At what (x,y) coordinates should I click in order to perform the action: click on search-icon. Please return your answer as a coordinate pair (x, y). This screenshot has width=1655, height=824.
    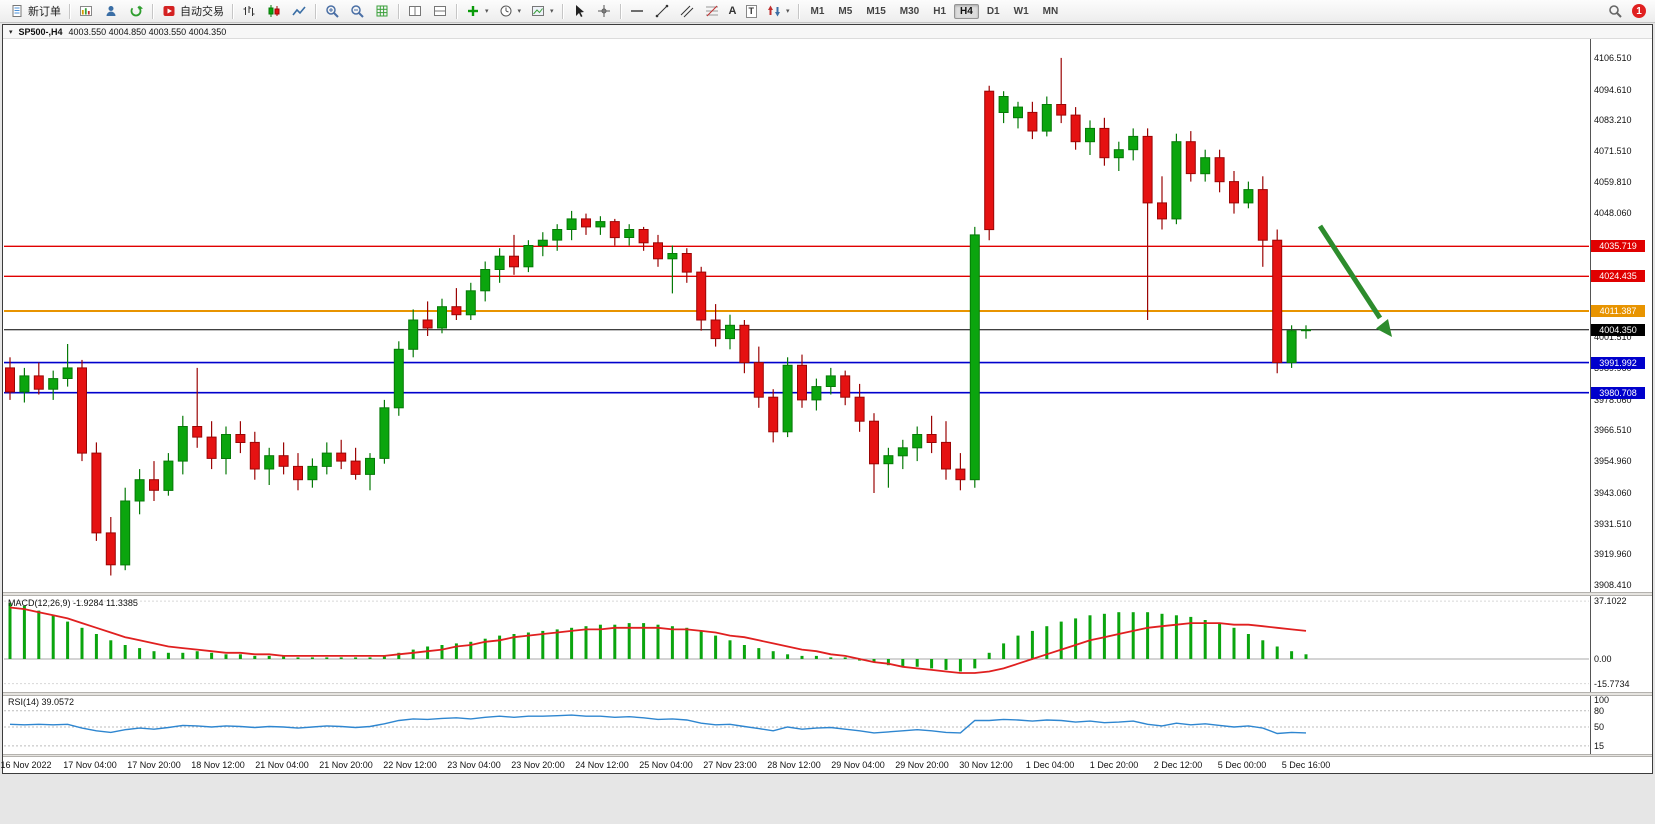
    Looking at the image, I should click on (1615, 11).